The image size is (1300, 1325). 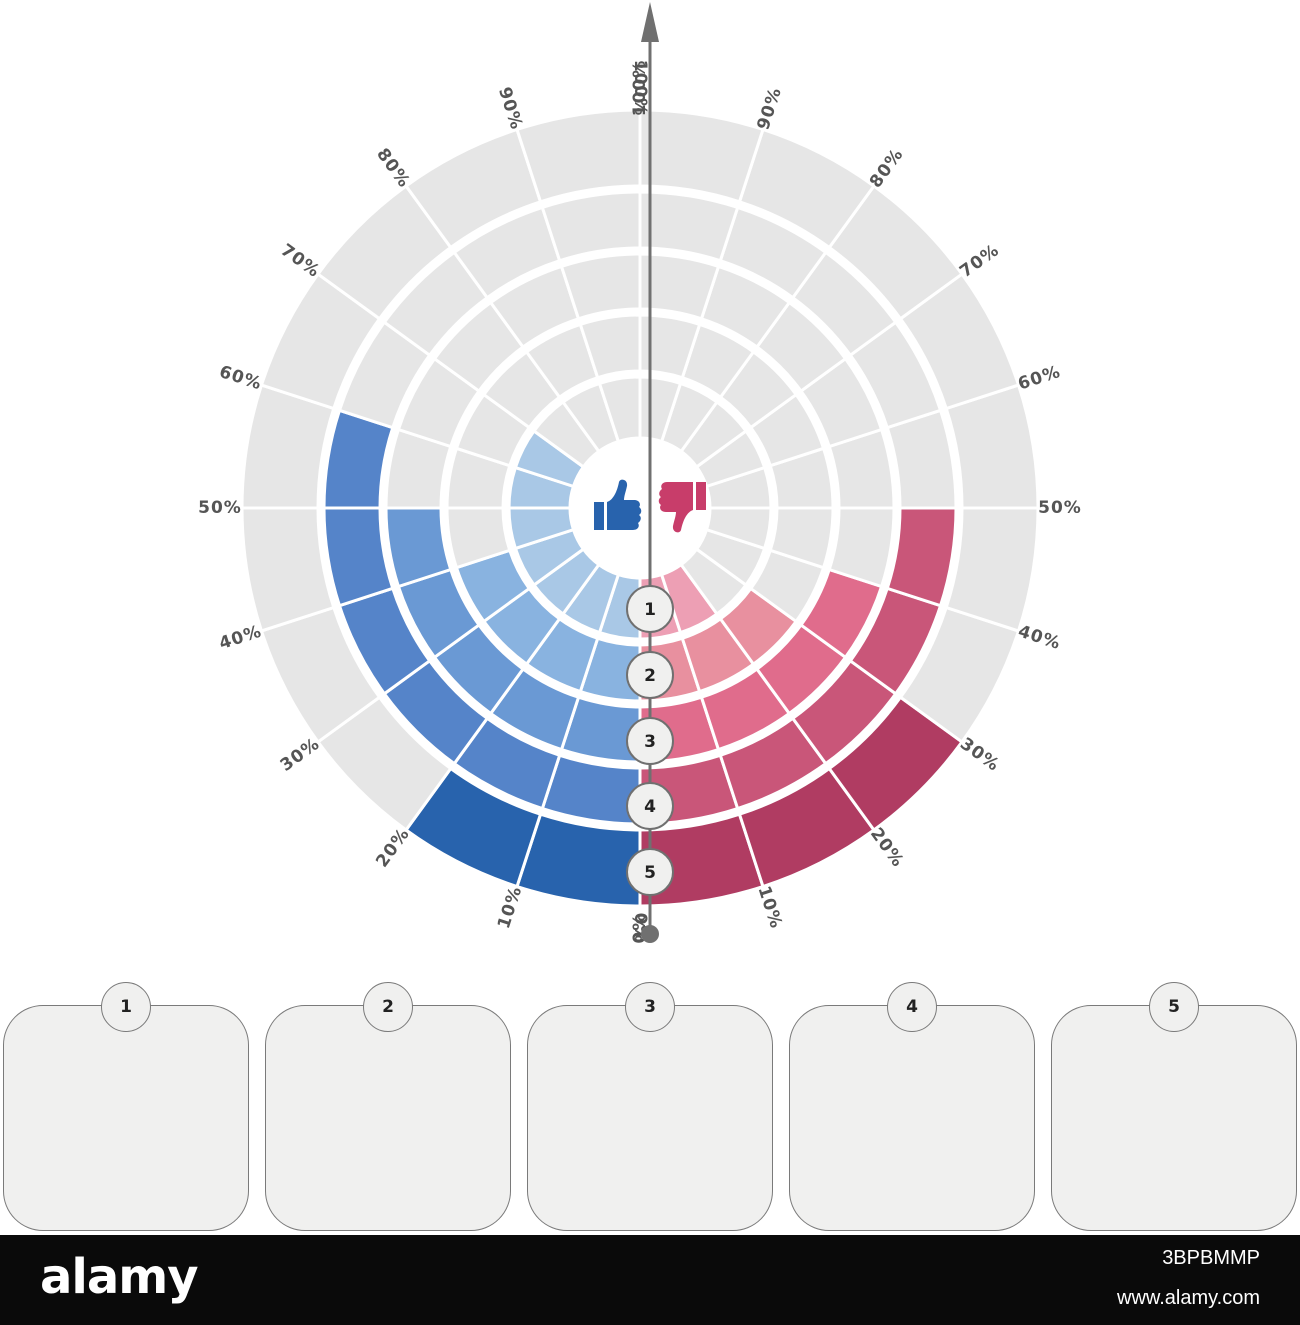 What do you see at coordinates (1040, 638) in the screenshot?
I see `angle-label-right-40: 40%` at bounding box center [1040, 638].